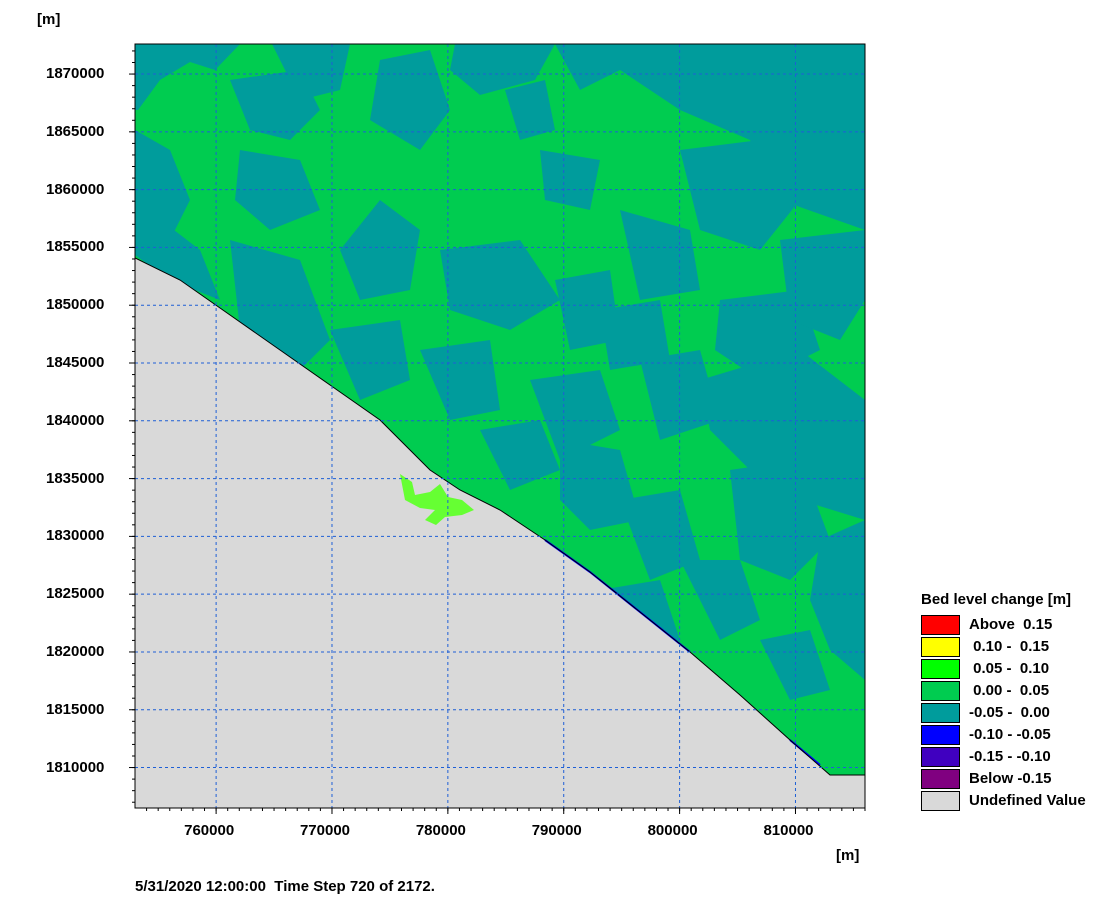 Image resolution: width=1105 pixels, height=899 pixels. Describe the element at coordinates (1010, 734) in the screenshot. I see `legend-label: -0.10 - -0.05` at that location.